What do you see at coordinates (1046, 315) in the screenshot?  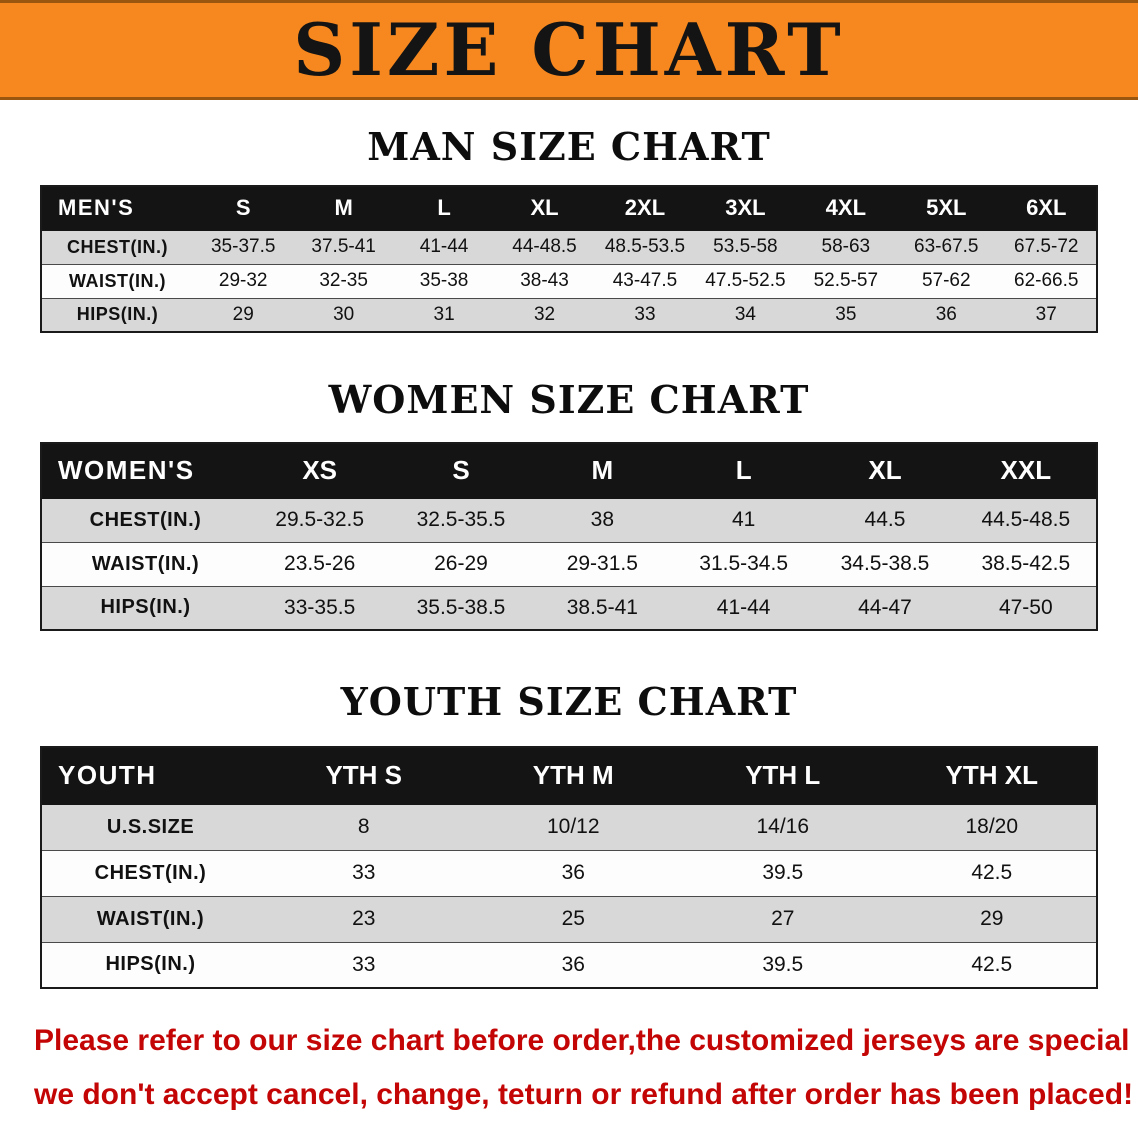 I see `value-cell: 37` at bounding box center [1046, 315].